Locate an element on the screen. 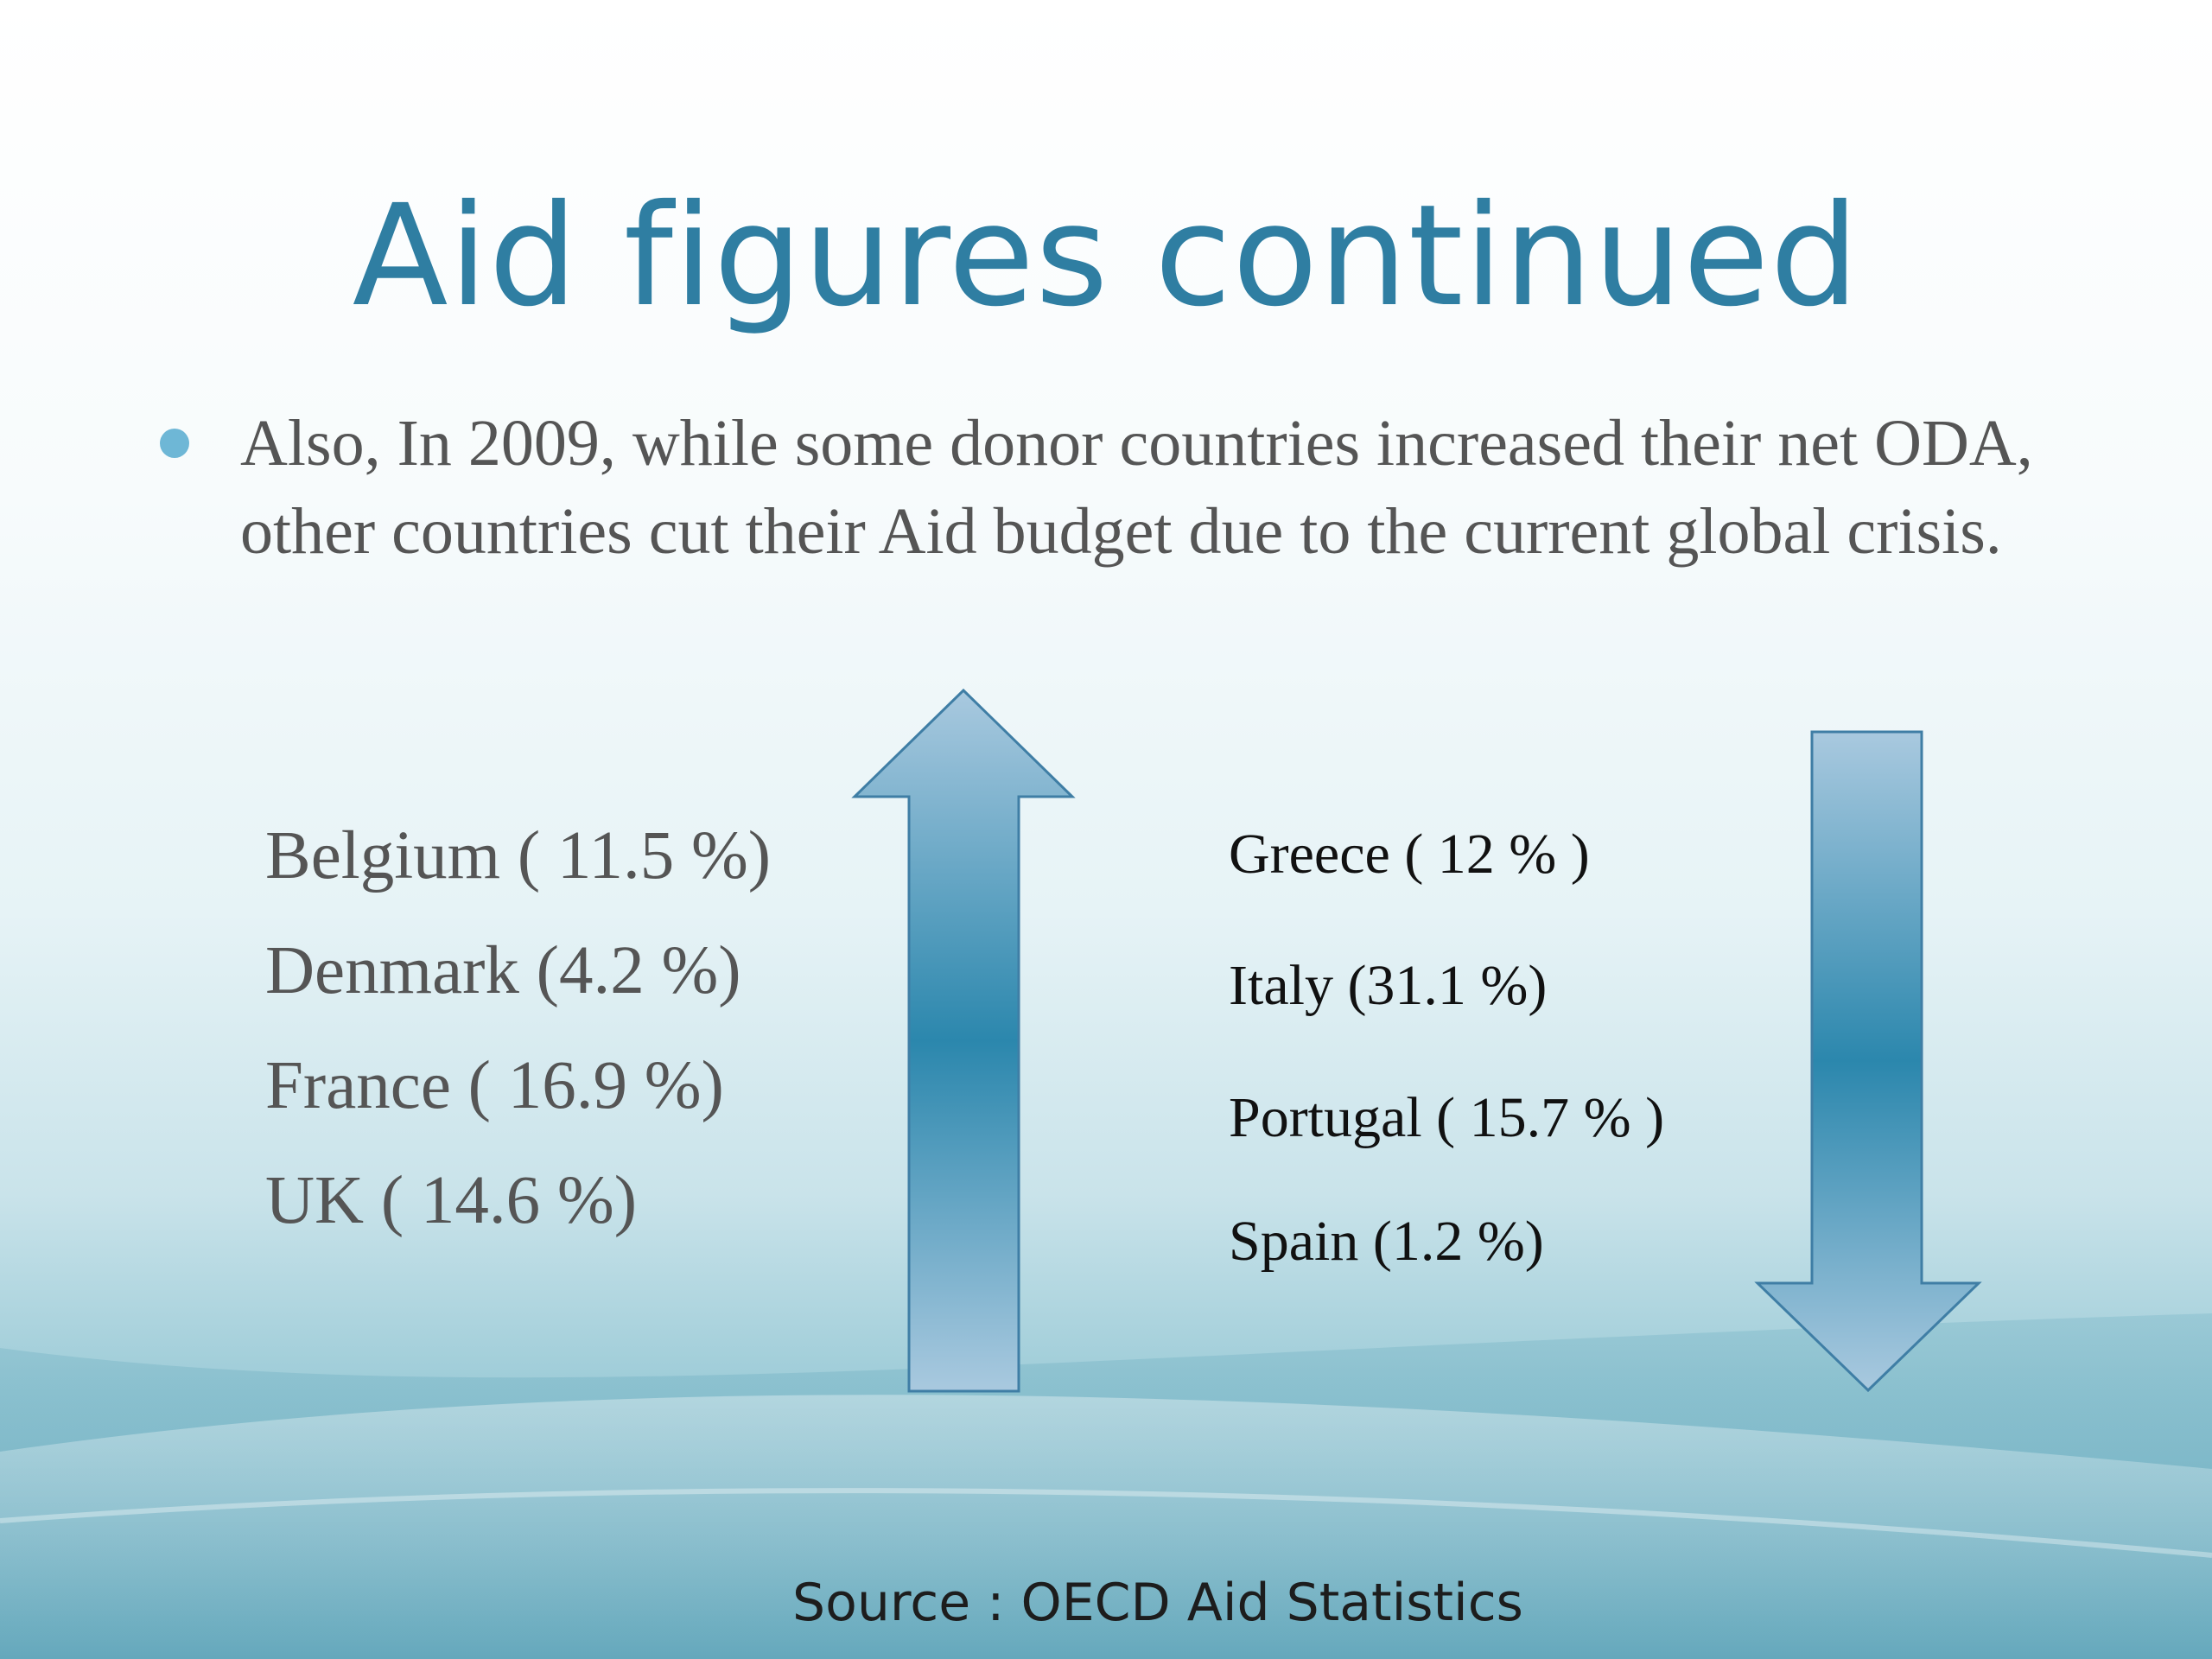  list-item: Denmark (4.2 %) is located at coordinates (503, 970).